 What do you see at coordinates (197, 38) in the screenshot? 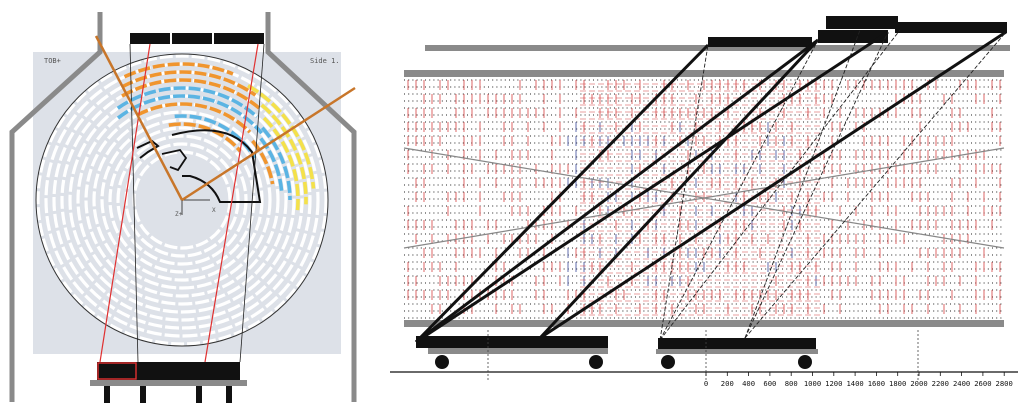
I see `top-bar` at bounding box center [197, 38].